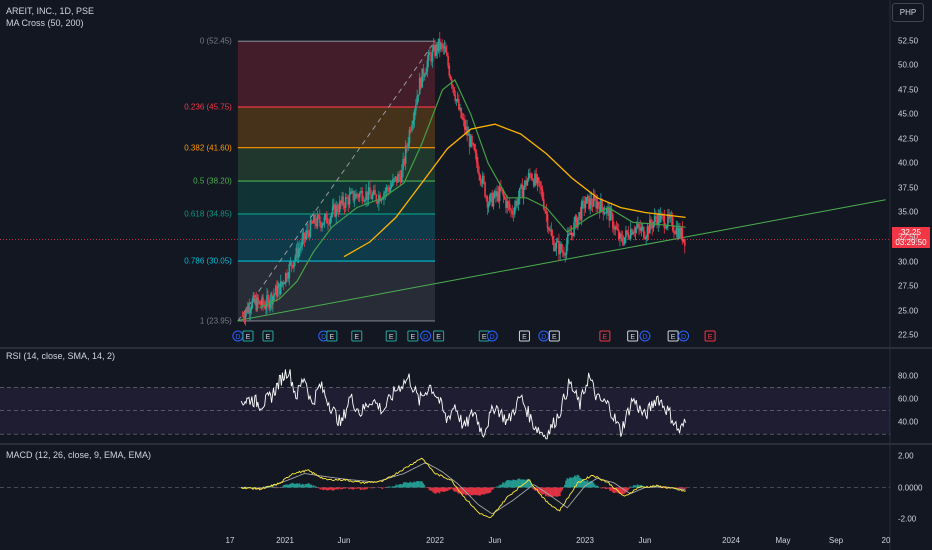 Image resolution: width=932 pixels, height=550 pixels. What do you see at coordinates (908, 237) in the screenshot?
I see `price-axis-tick: 32.50` at bounding box center [908, 237].